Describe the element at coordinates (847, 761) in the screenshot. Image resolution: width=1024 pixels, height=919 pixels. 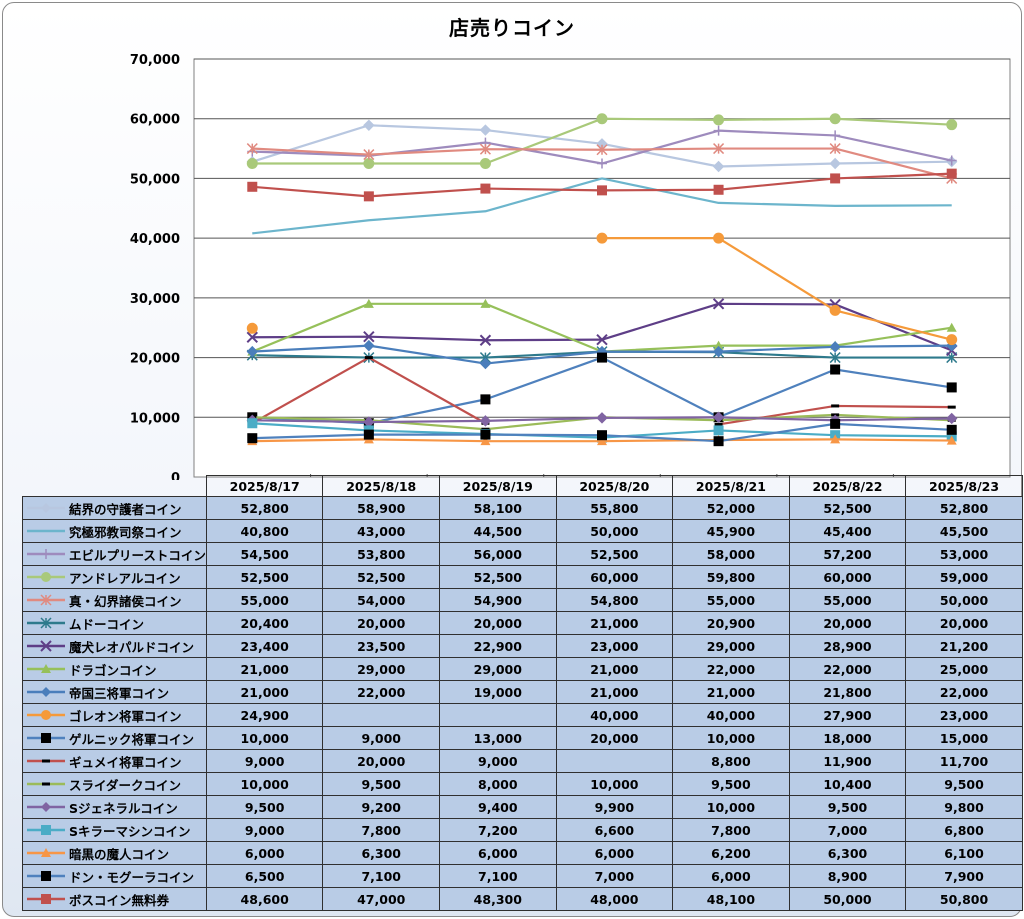
I see `data-label: 11,900` at that location.